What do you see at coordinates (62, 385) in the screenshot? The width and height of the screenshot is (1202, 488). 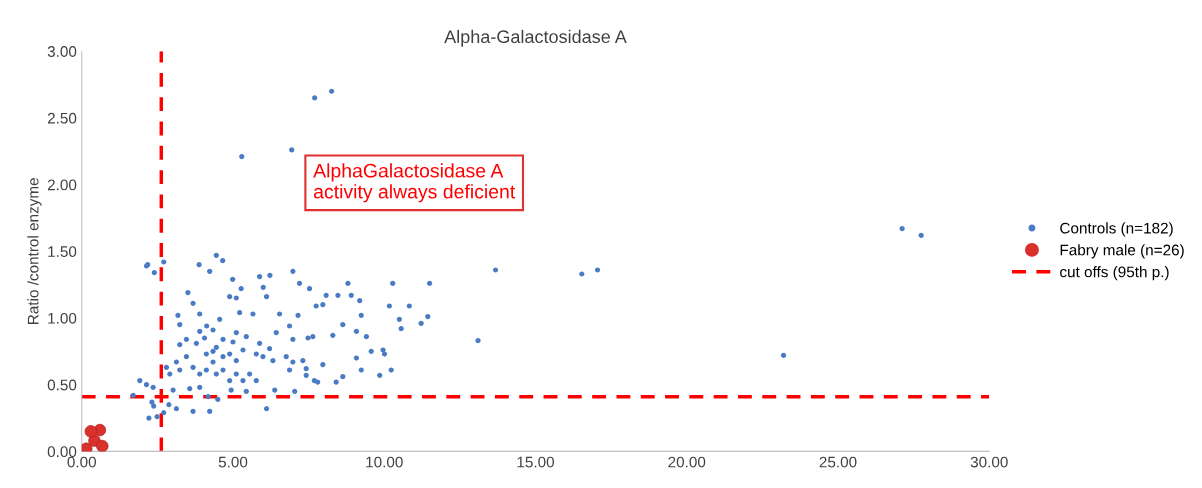 I see `y-tick-label: 0.50` at bounding box center [62, 385].